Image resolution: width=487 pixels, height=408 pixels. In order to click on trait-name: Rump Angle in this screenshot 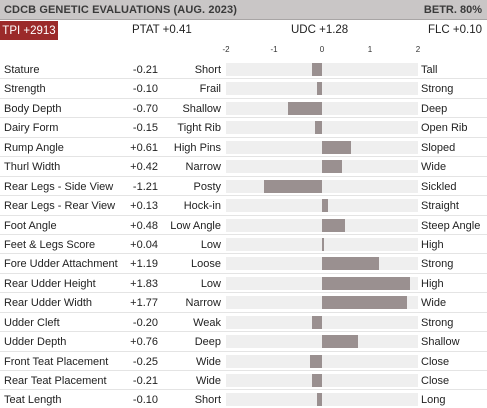, I will do `click(34, 147)`.